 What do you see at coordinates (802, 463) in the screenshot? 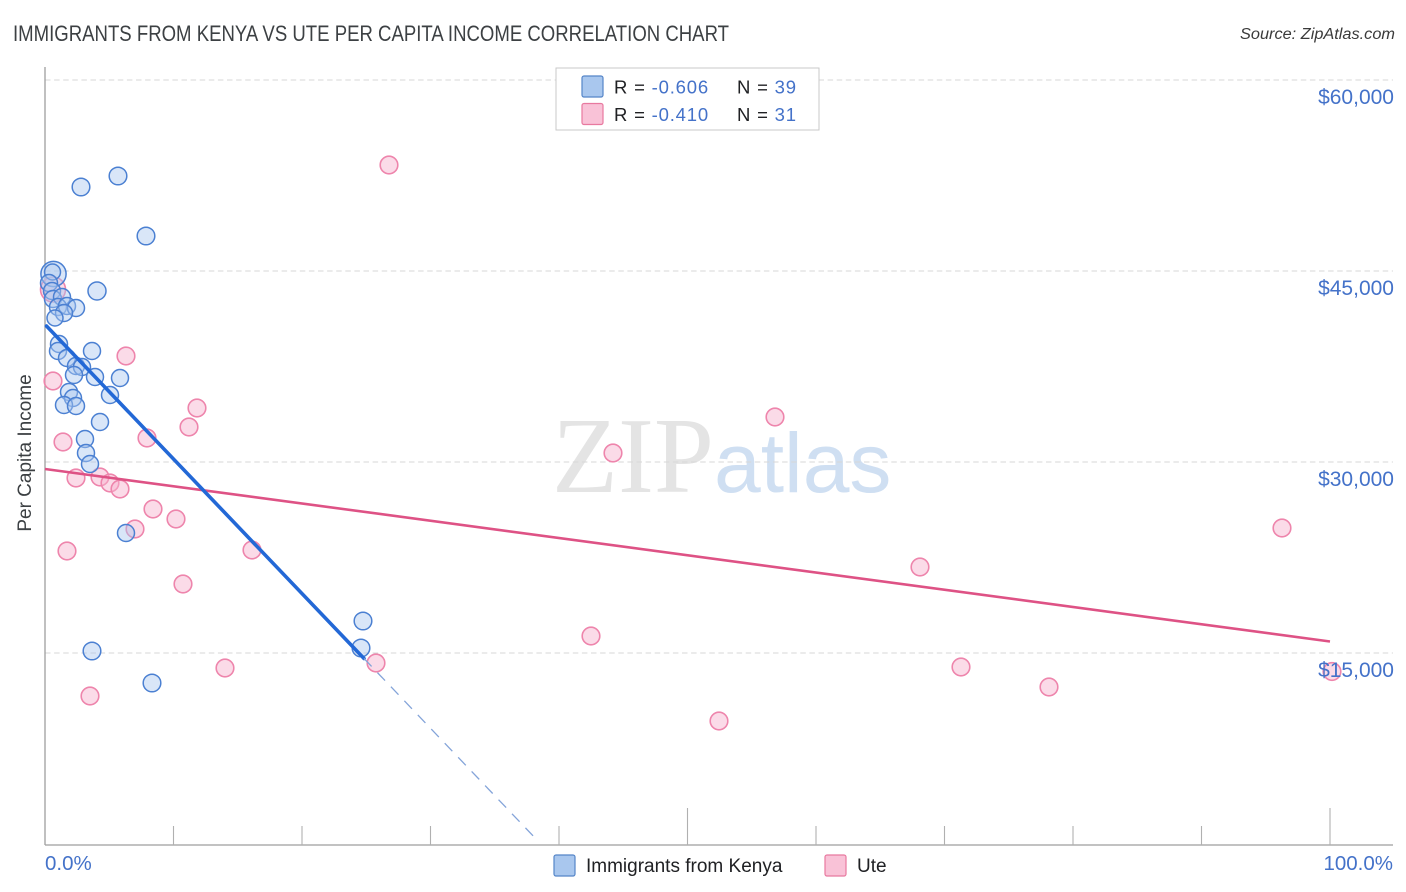
I see `svg-text: atlas` at bounding box center [802, 463].